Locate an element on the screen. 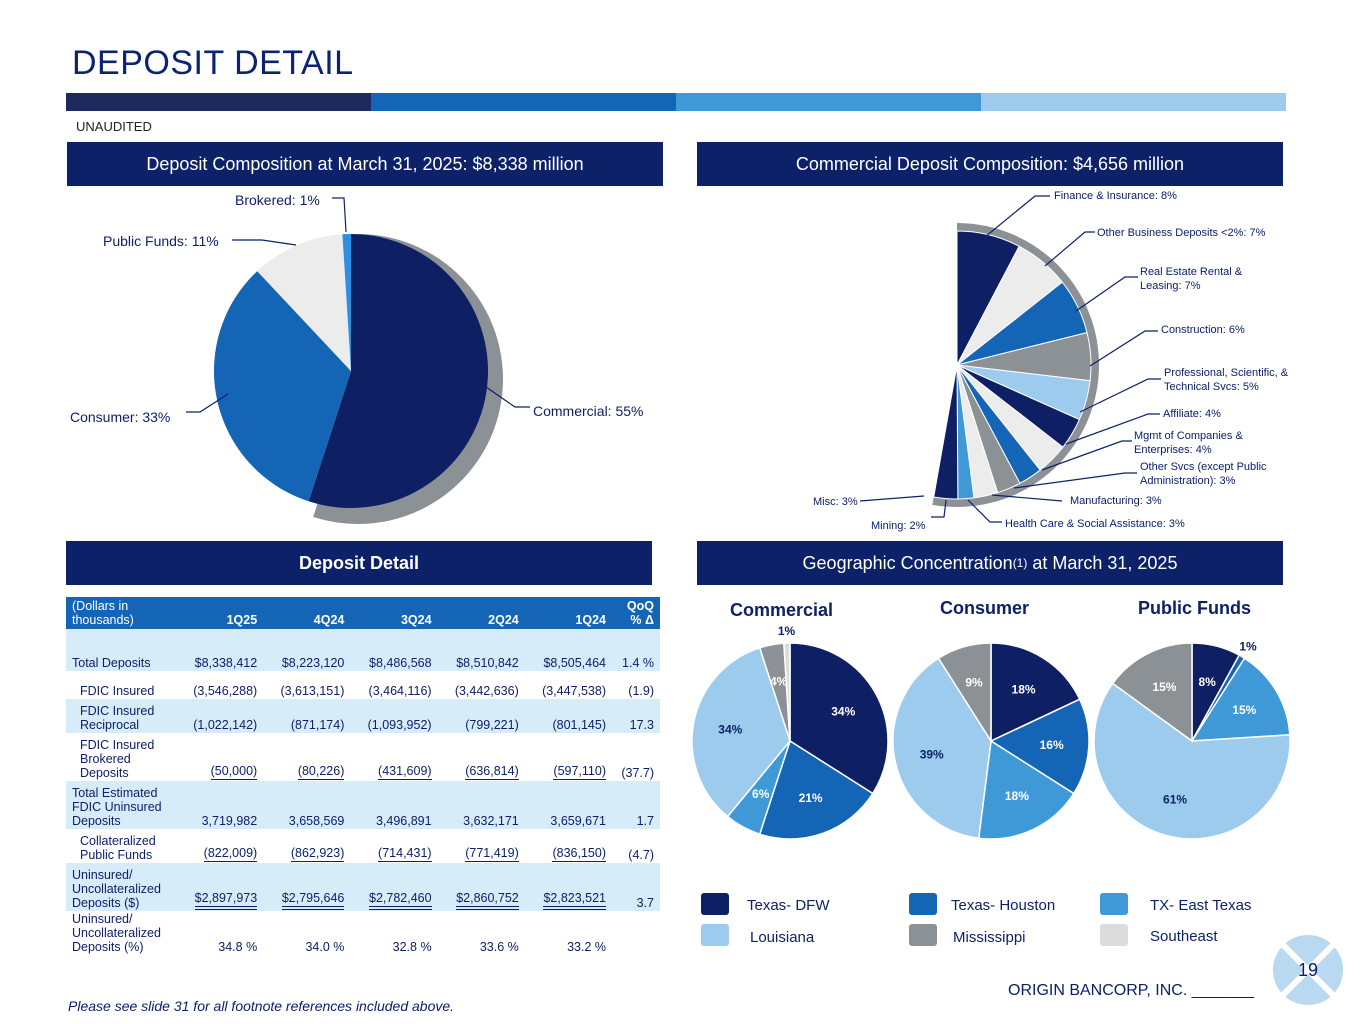 This screenshot has height=1024, width=1365. cell-value: (714,431) is located at coordinates (405, 854).